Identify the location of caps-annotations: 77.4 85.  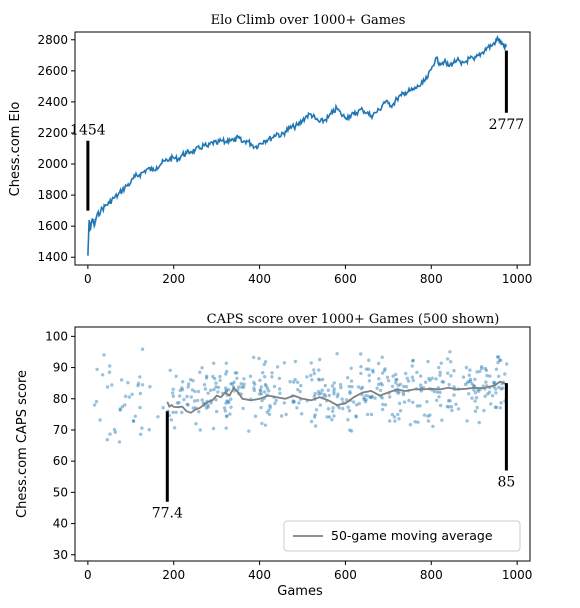
(333, 452).